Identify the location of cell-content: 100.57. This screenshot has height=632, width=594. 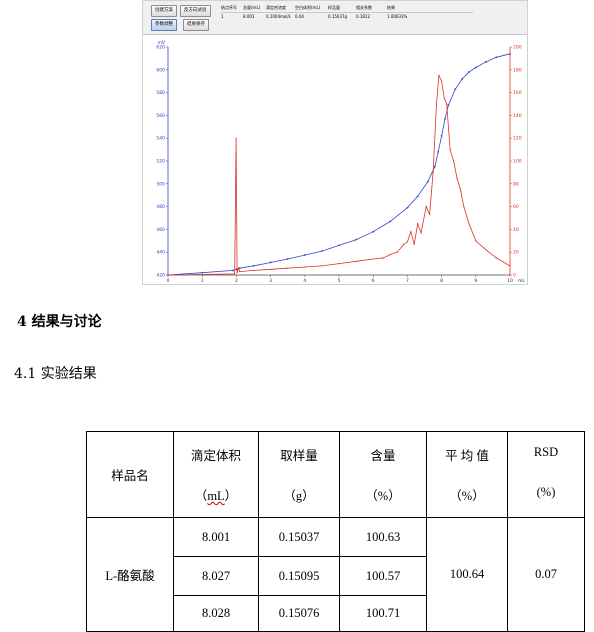
(383, 576).